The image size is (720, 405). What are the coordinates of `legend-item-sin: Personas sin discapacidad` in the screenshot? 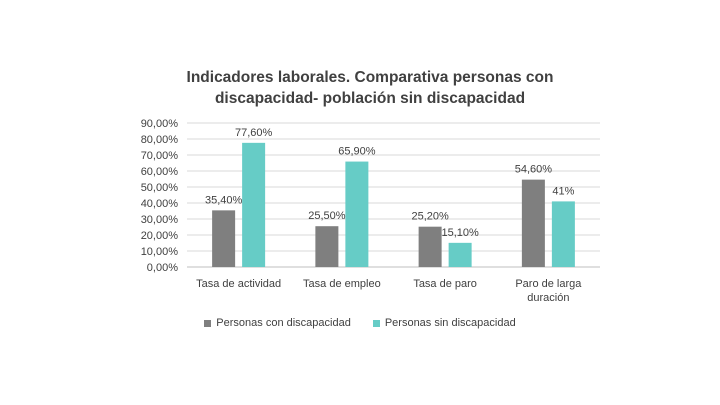 It's located at (444, 323).